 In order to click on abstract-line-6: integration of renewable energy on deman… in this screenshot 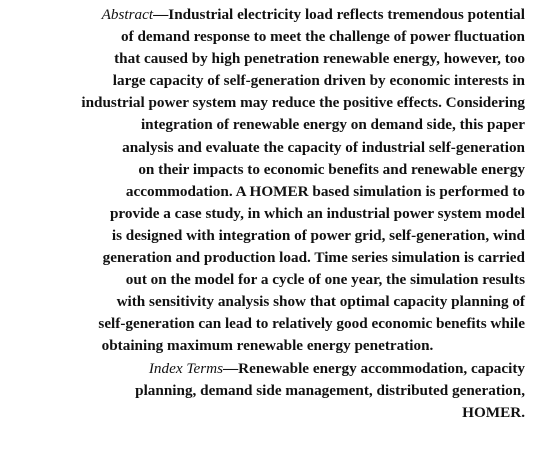, I will do `click(332, 125)`.